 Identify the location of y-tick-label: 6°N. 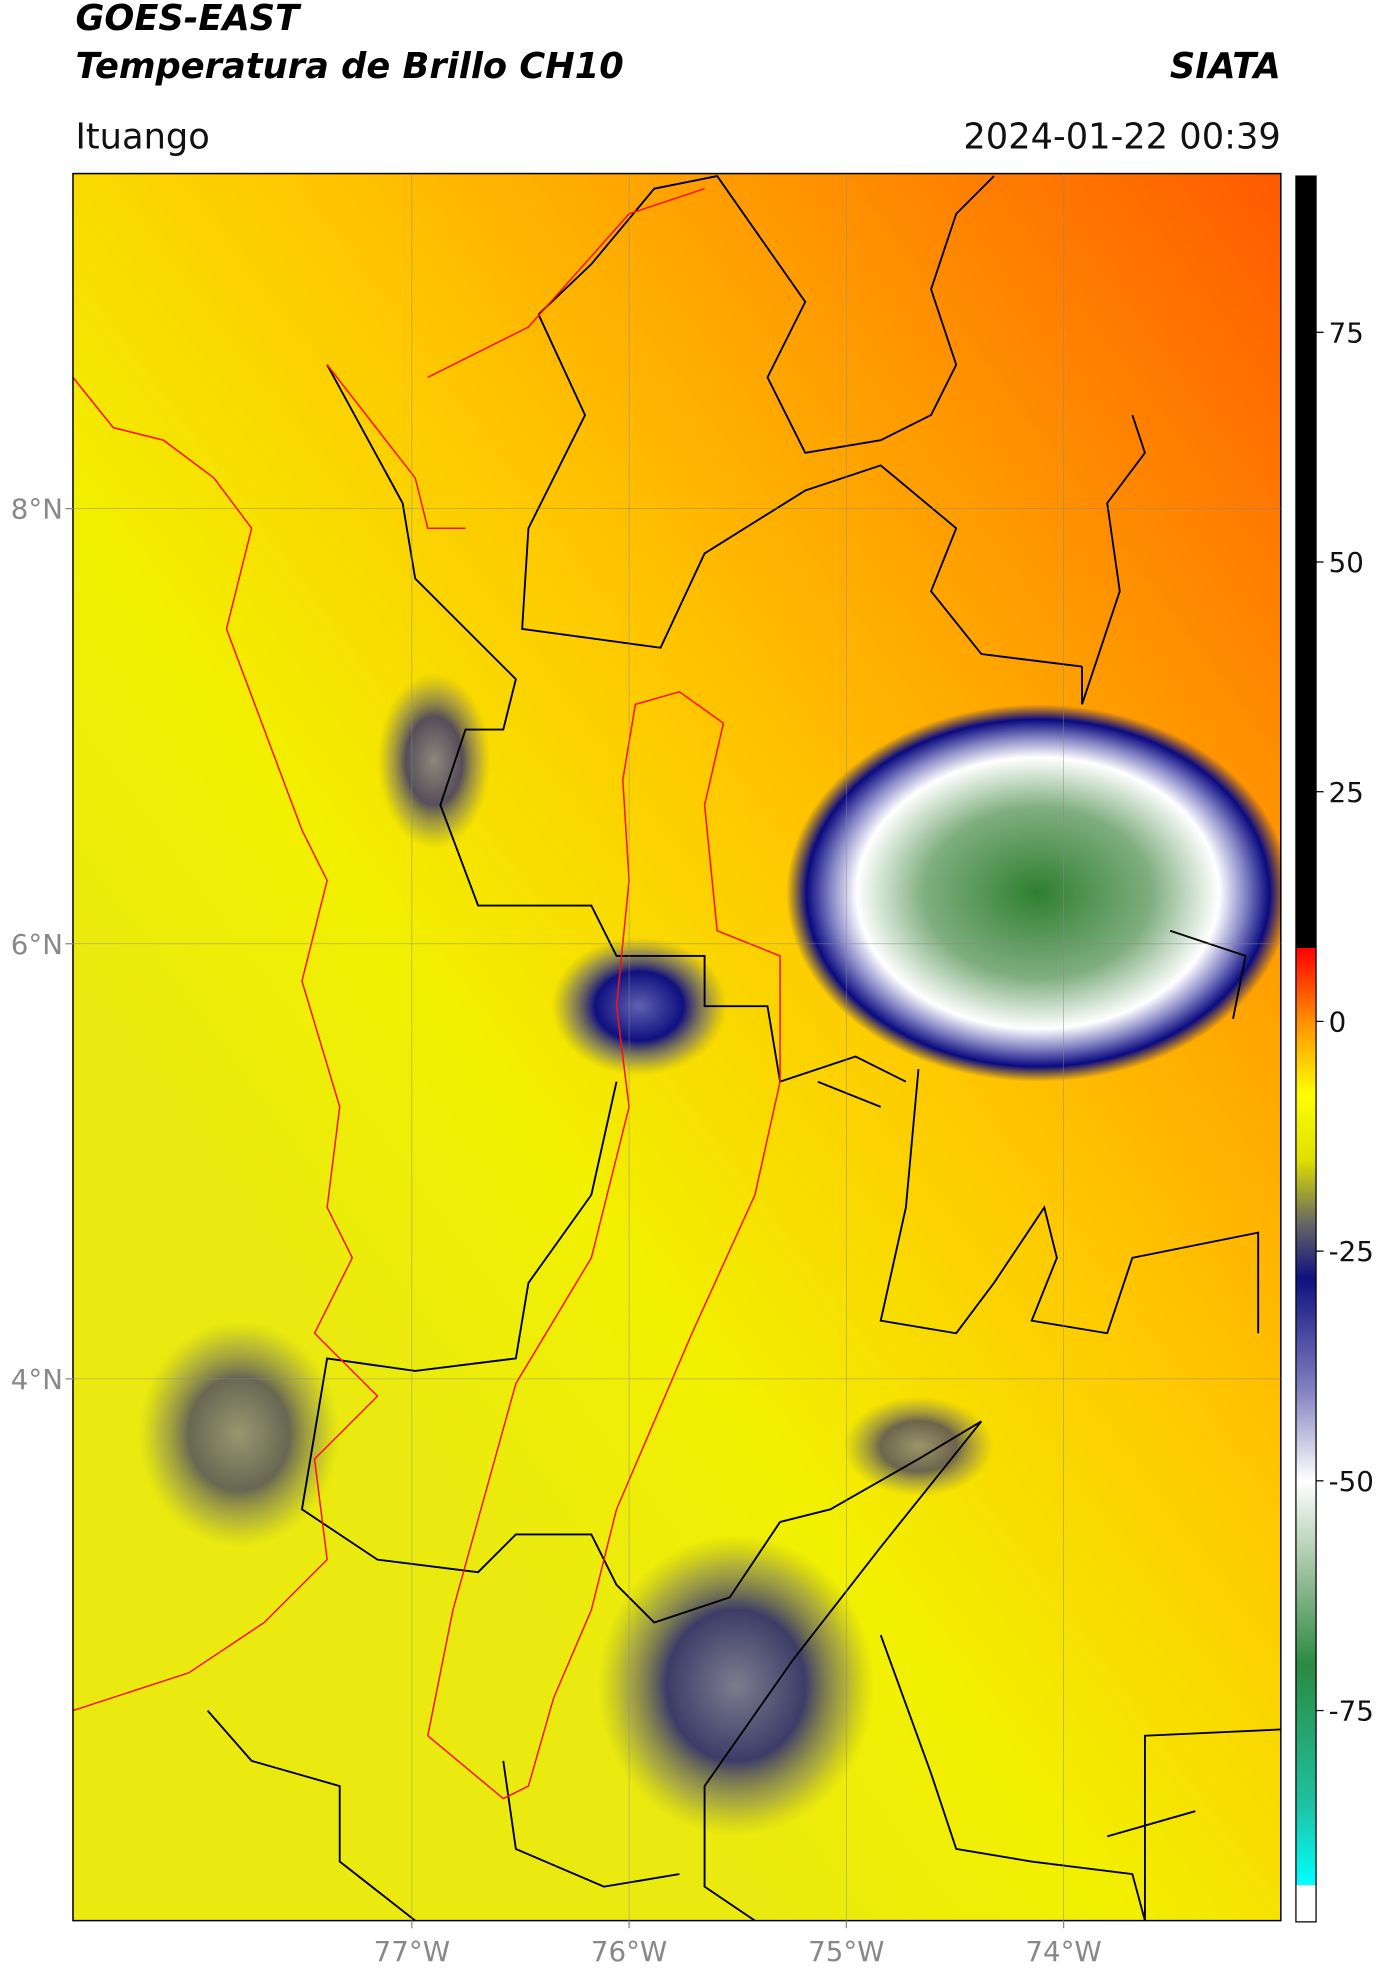
(37, 944).